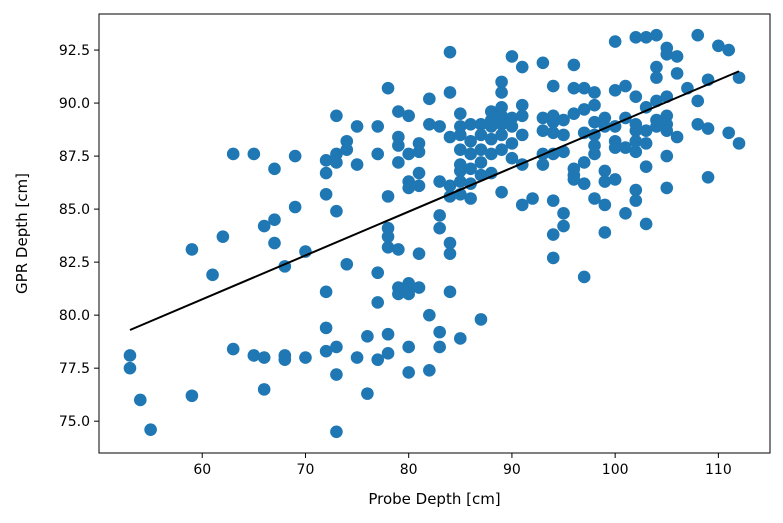 The height and width of the screenshot is (523, 783). I want to click on y-tick-label: 85.0, so click(74, 210).